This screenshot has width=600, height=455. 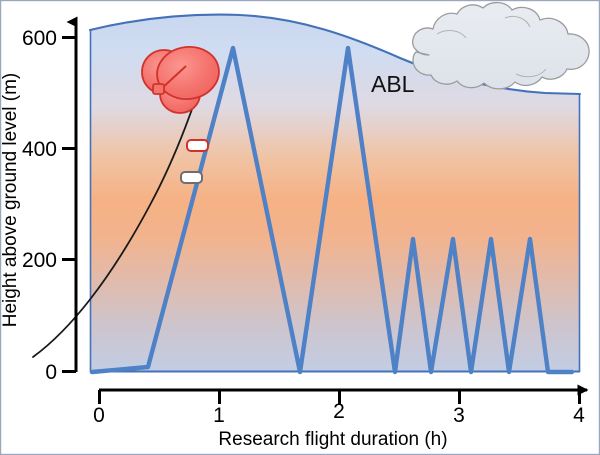 I want to click on x-axis: 0 1 2 3 4 Research flight duration (h), so click(x=341, y=417).